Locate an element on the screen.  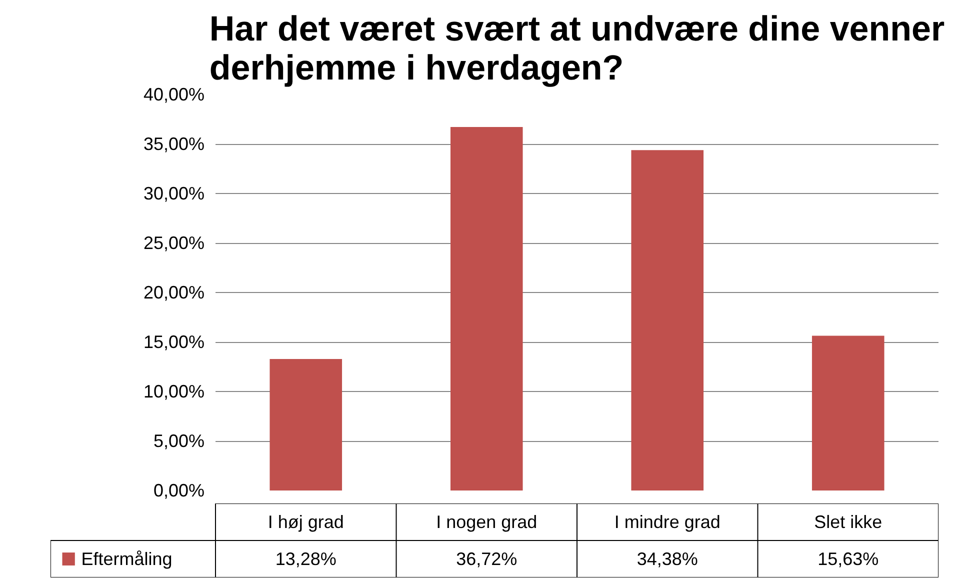
data-label: 36,72% is located at coordinates (487, 559).